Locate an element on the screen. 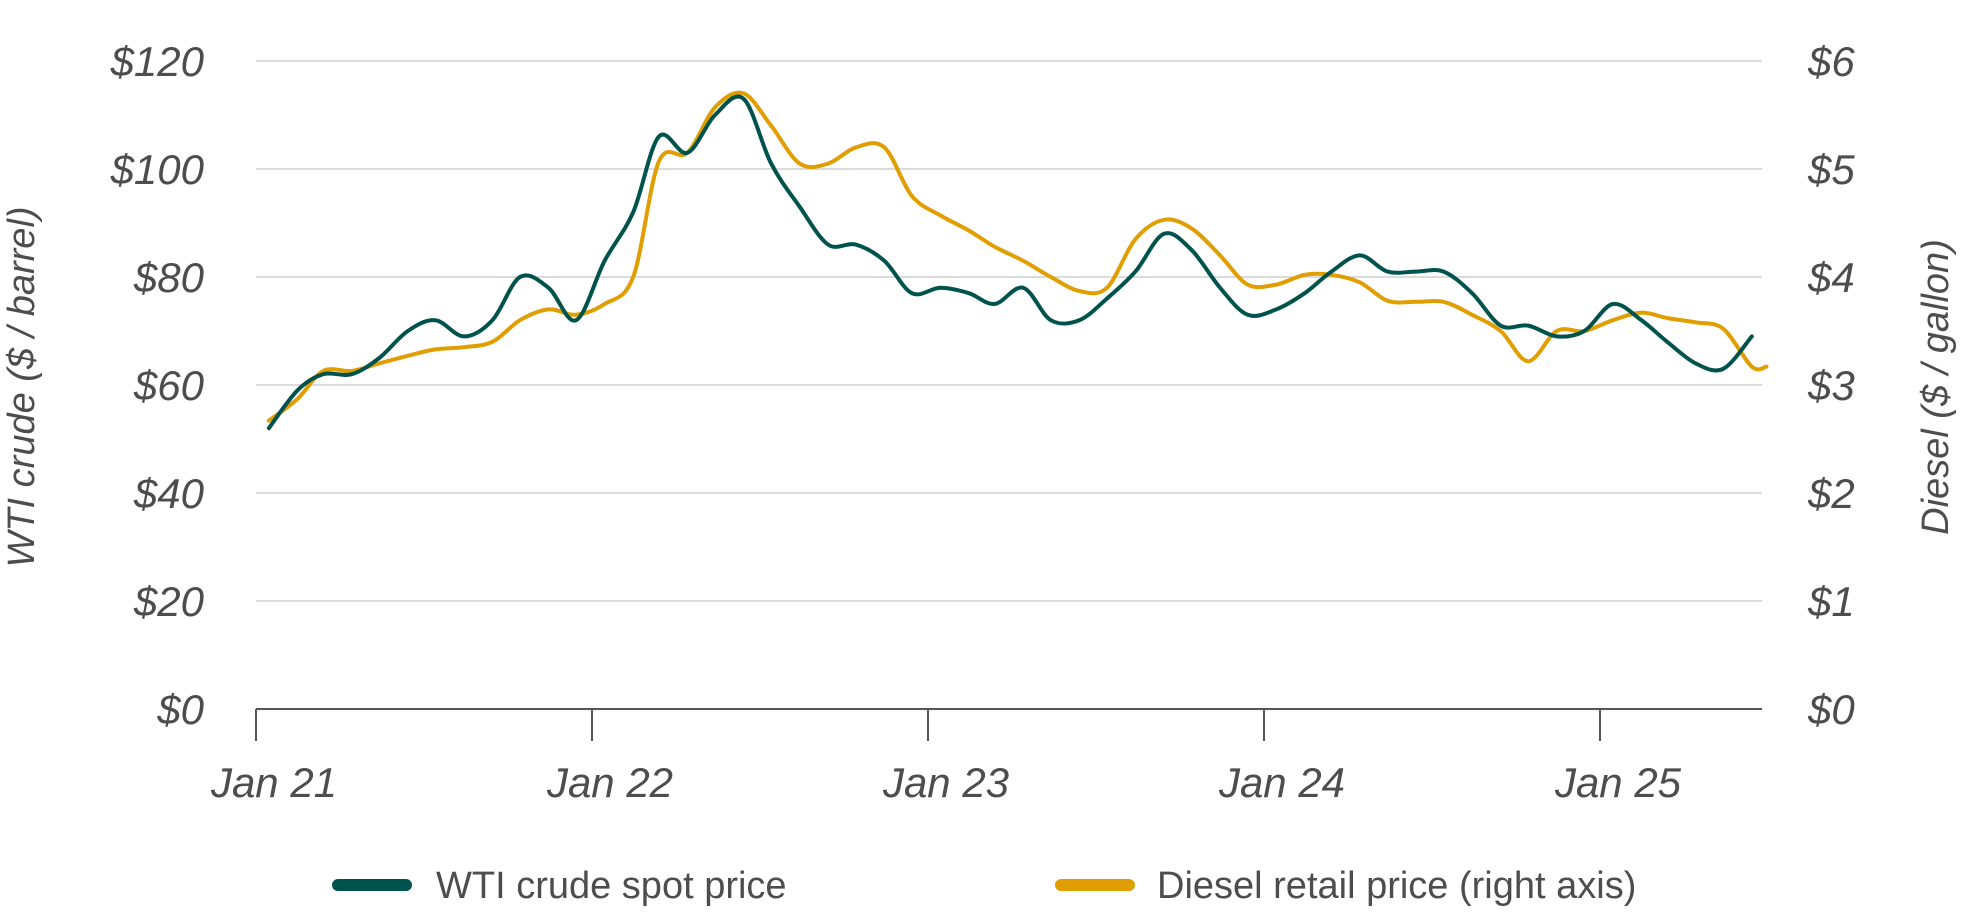 The image size is (1967, 915). x-tick-label: Jan 21 is located at coordinates (273, 782).